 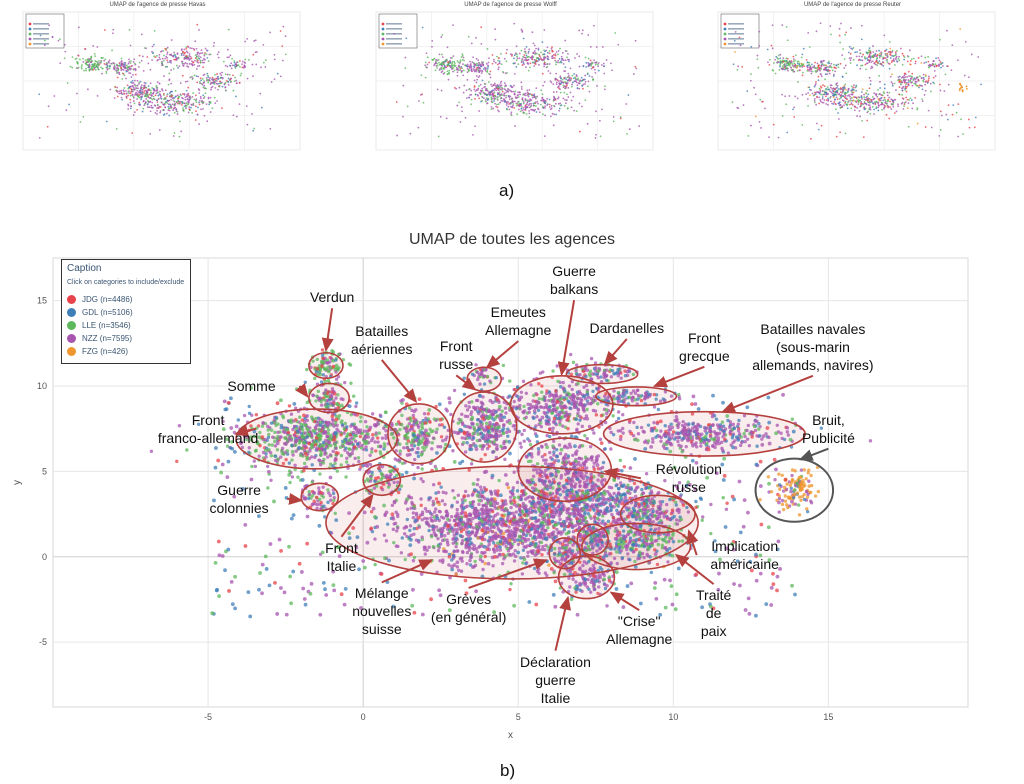 I want to click on mini-legend-text, so click(x=736, y=34).